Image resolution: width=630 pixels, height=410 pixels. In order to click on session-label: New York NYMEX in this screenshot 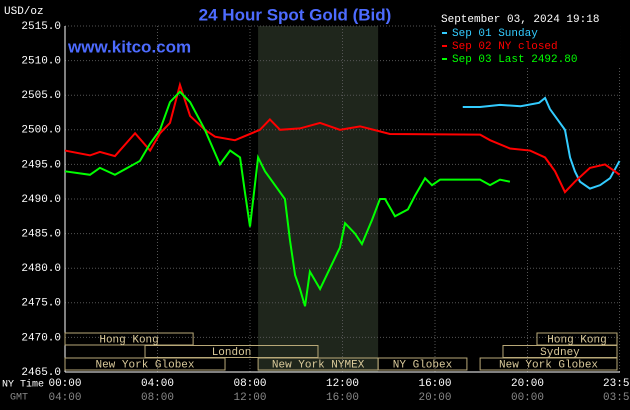, I will do `click(318, 365)`.